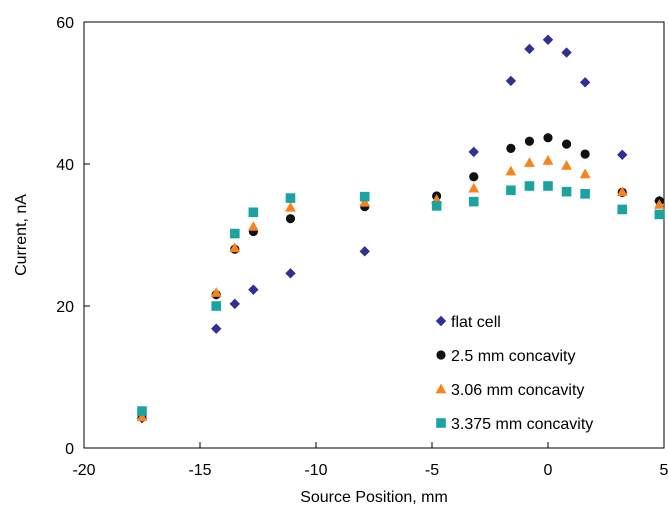 The image size is (668, 515). What do you see at coordinates (65, 23) in the screenshot?
I see `y-tick-label: 60` at bounding box center [65, 23].